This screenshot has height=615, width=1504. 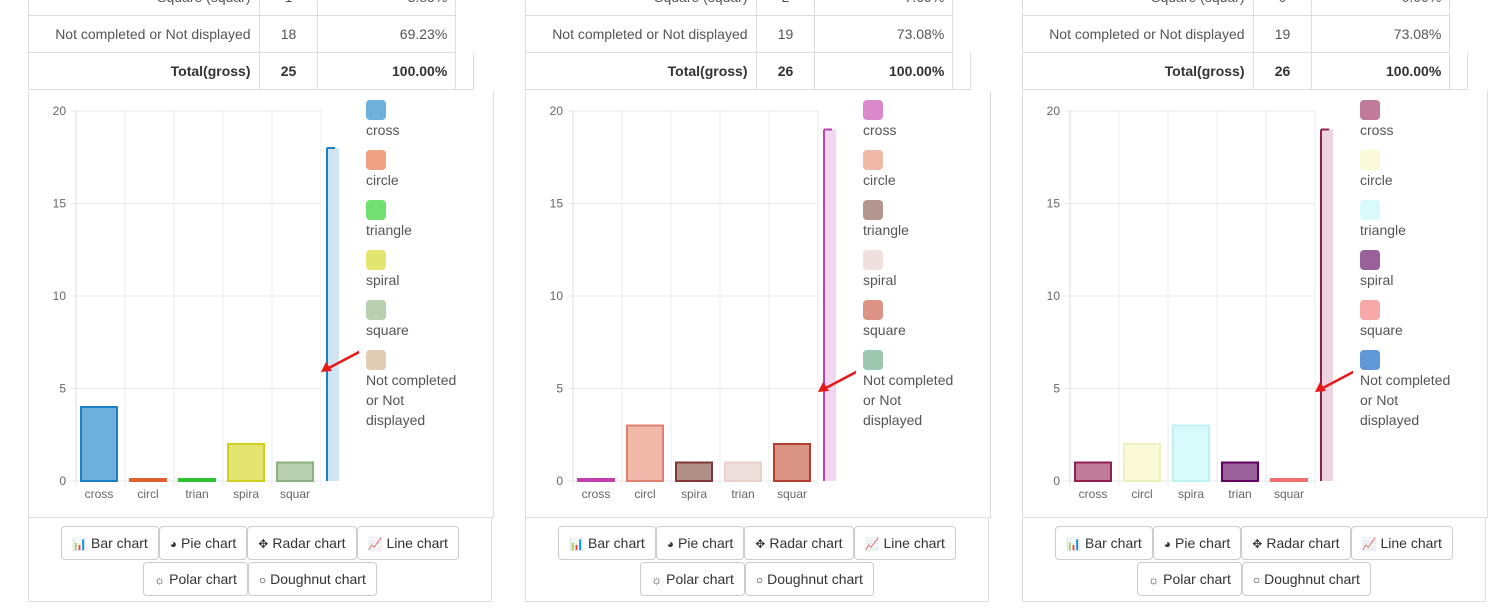 What do you see at coordinates (1073, 544) in the screenshot?
I see `bar-chart-icon: 📊` at bounding box center [1073, 544].